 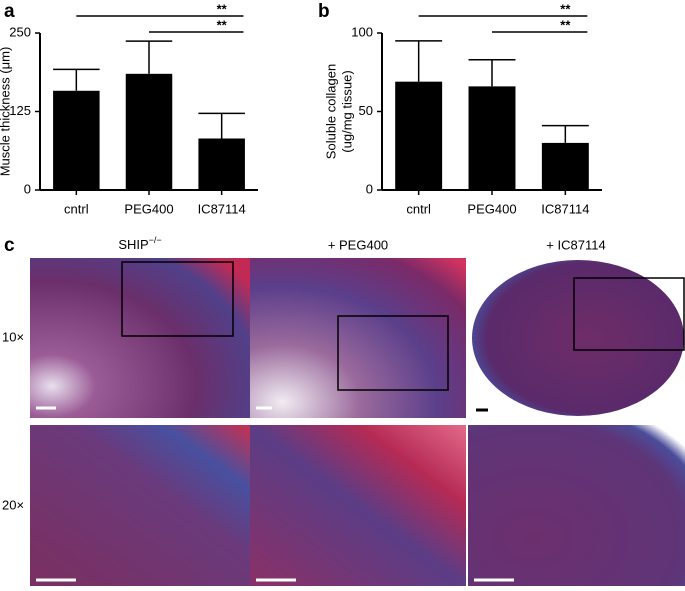 What do you see at coordinates (575, 244) in the screenshot?
I see `column-label: + IC87114` at bounding box center [575, 244].